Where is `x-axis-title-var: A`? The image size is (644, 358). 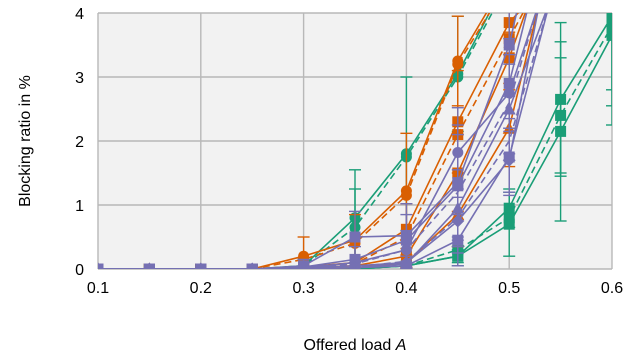 x-axis-title-var: A is located at coordinates (401, 345).